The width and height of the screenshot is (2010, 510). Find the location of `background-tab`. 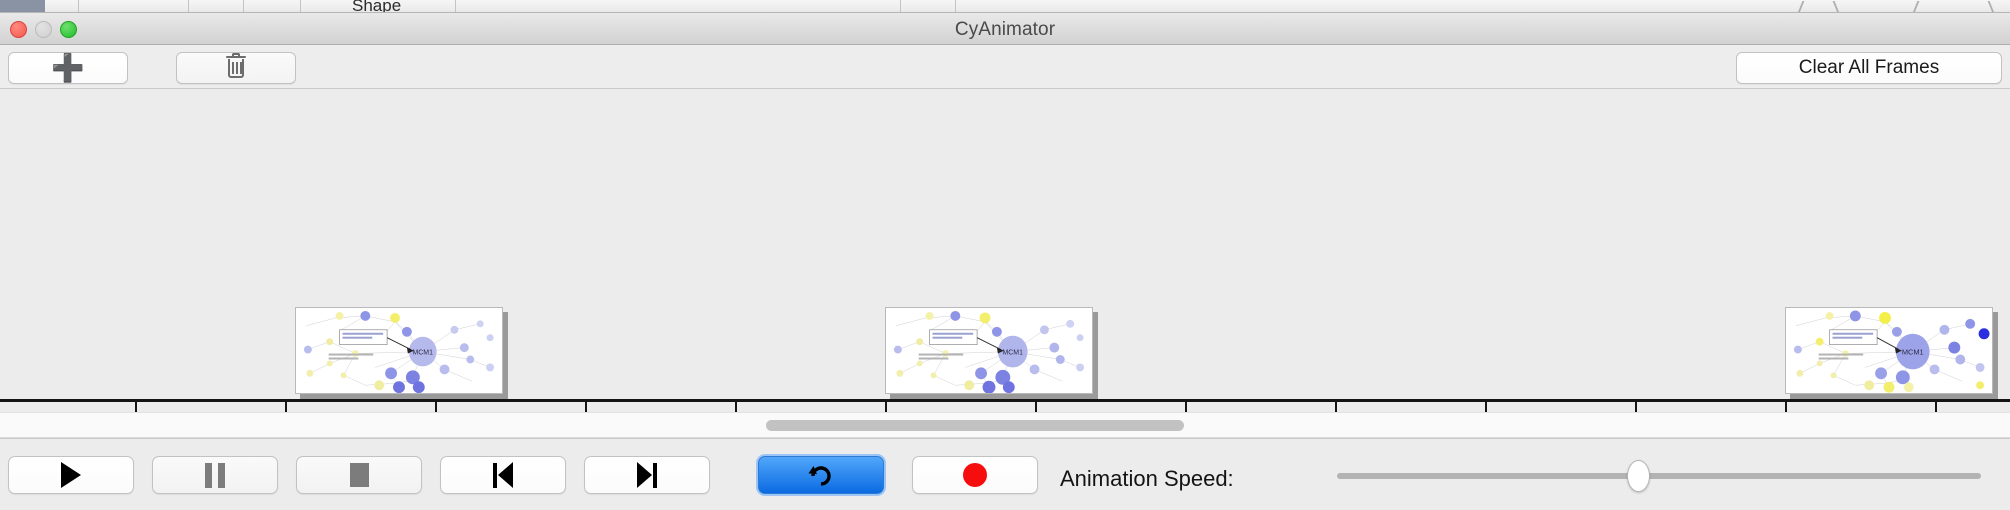

background-tab is located at coordinates (22, 6).